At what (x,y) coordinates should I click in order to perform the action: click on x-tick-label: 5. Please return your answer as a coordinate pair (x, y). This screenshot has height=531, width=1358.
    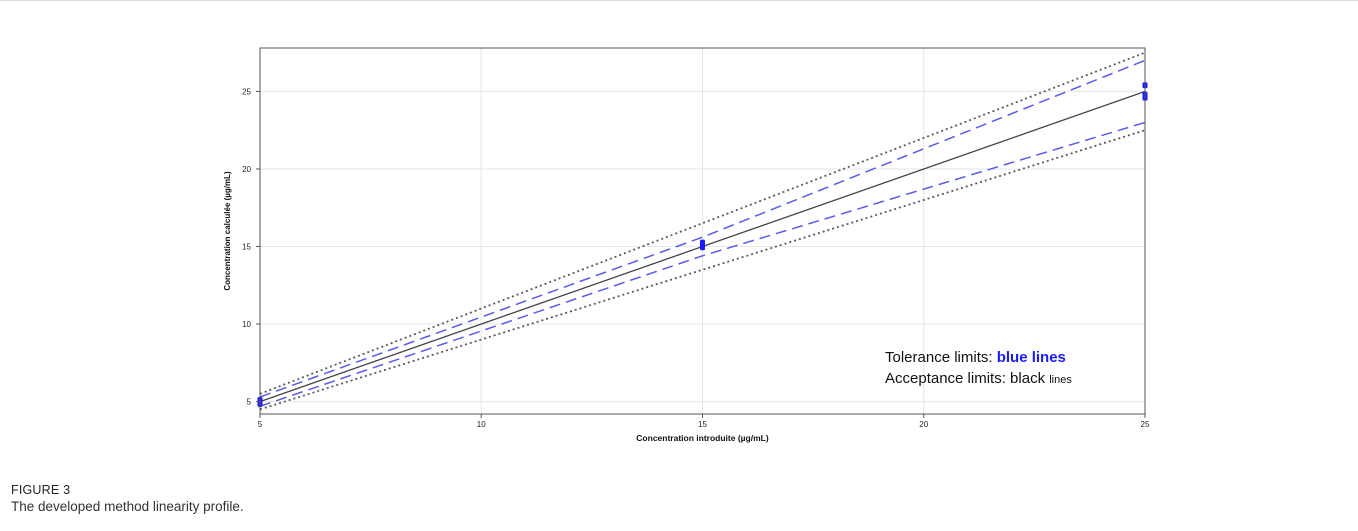
    Looking at the image, I should click on (260, 424).